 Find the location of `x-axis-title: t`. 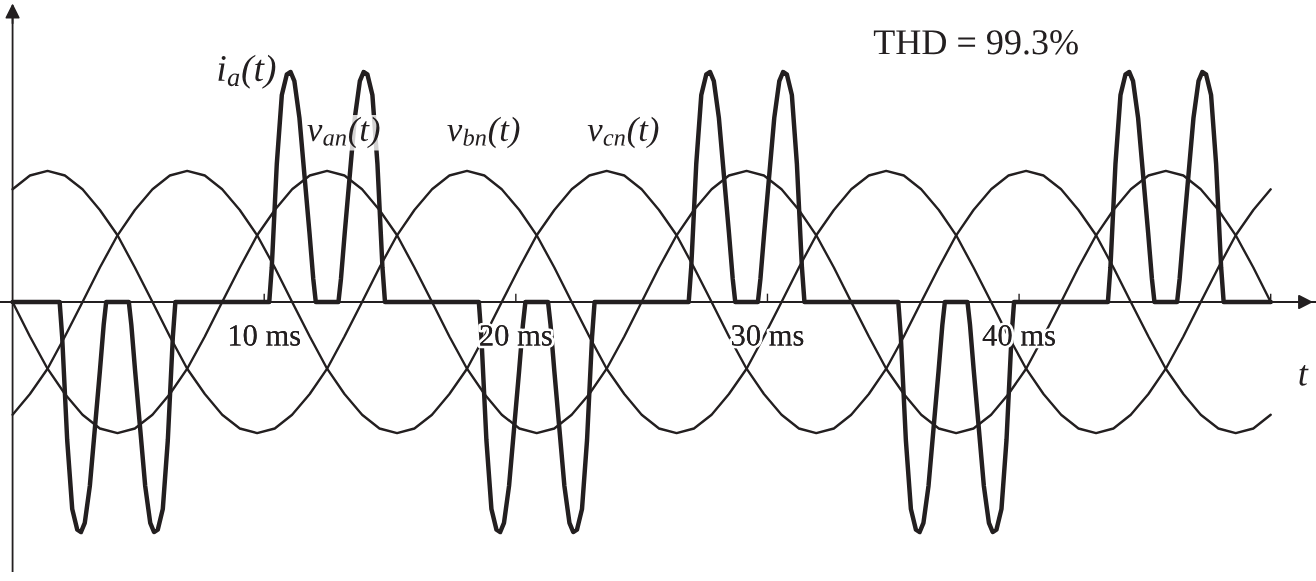

x-axis-title: t is located at coordinates (1304, 375).